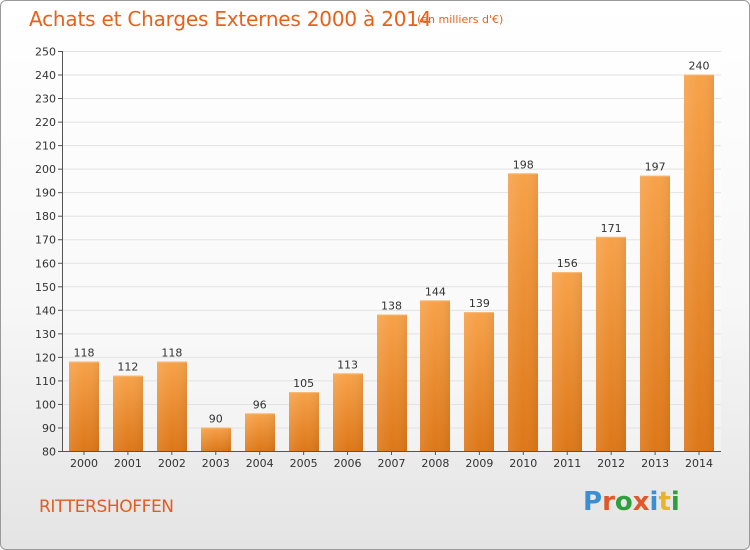  Describe the element at coordinates (128, 463) in the screenshot. I see `x-tick-label: 2001` at that location.